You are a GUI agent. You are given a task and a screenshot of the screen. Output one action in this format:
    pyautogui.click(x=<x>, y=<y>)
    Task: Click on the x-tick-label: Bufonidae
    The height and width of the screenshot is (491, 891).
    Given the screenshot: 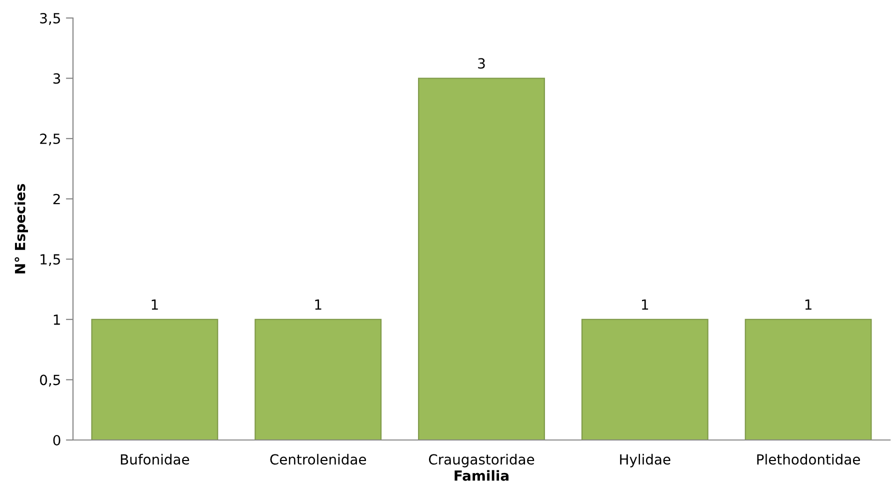 What is the action you would take?
    pyautogui.click(x=155, y=459)
    